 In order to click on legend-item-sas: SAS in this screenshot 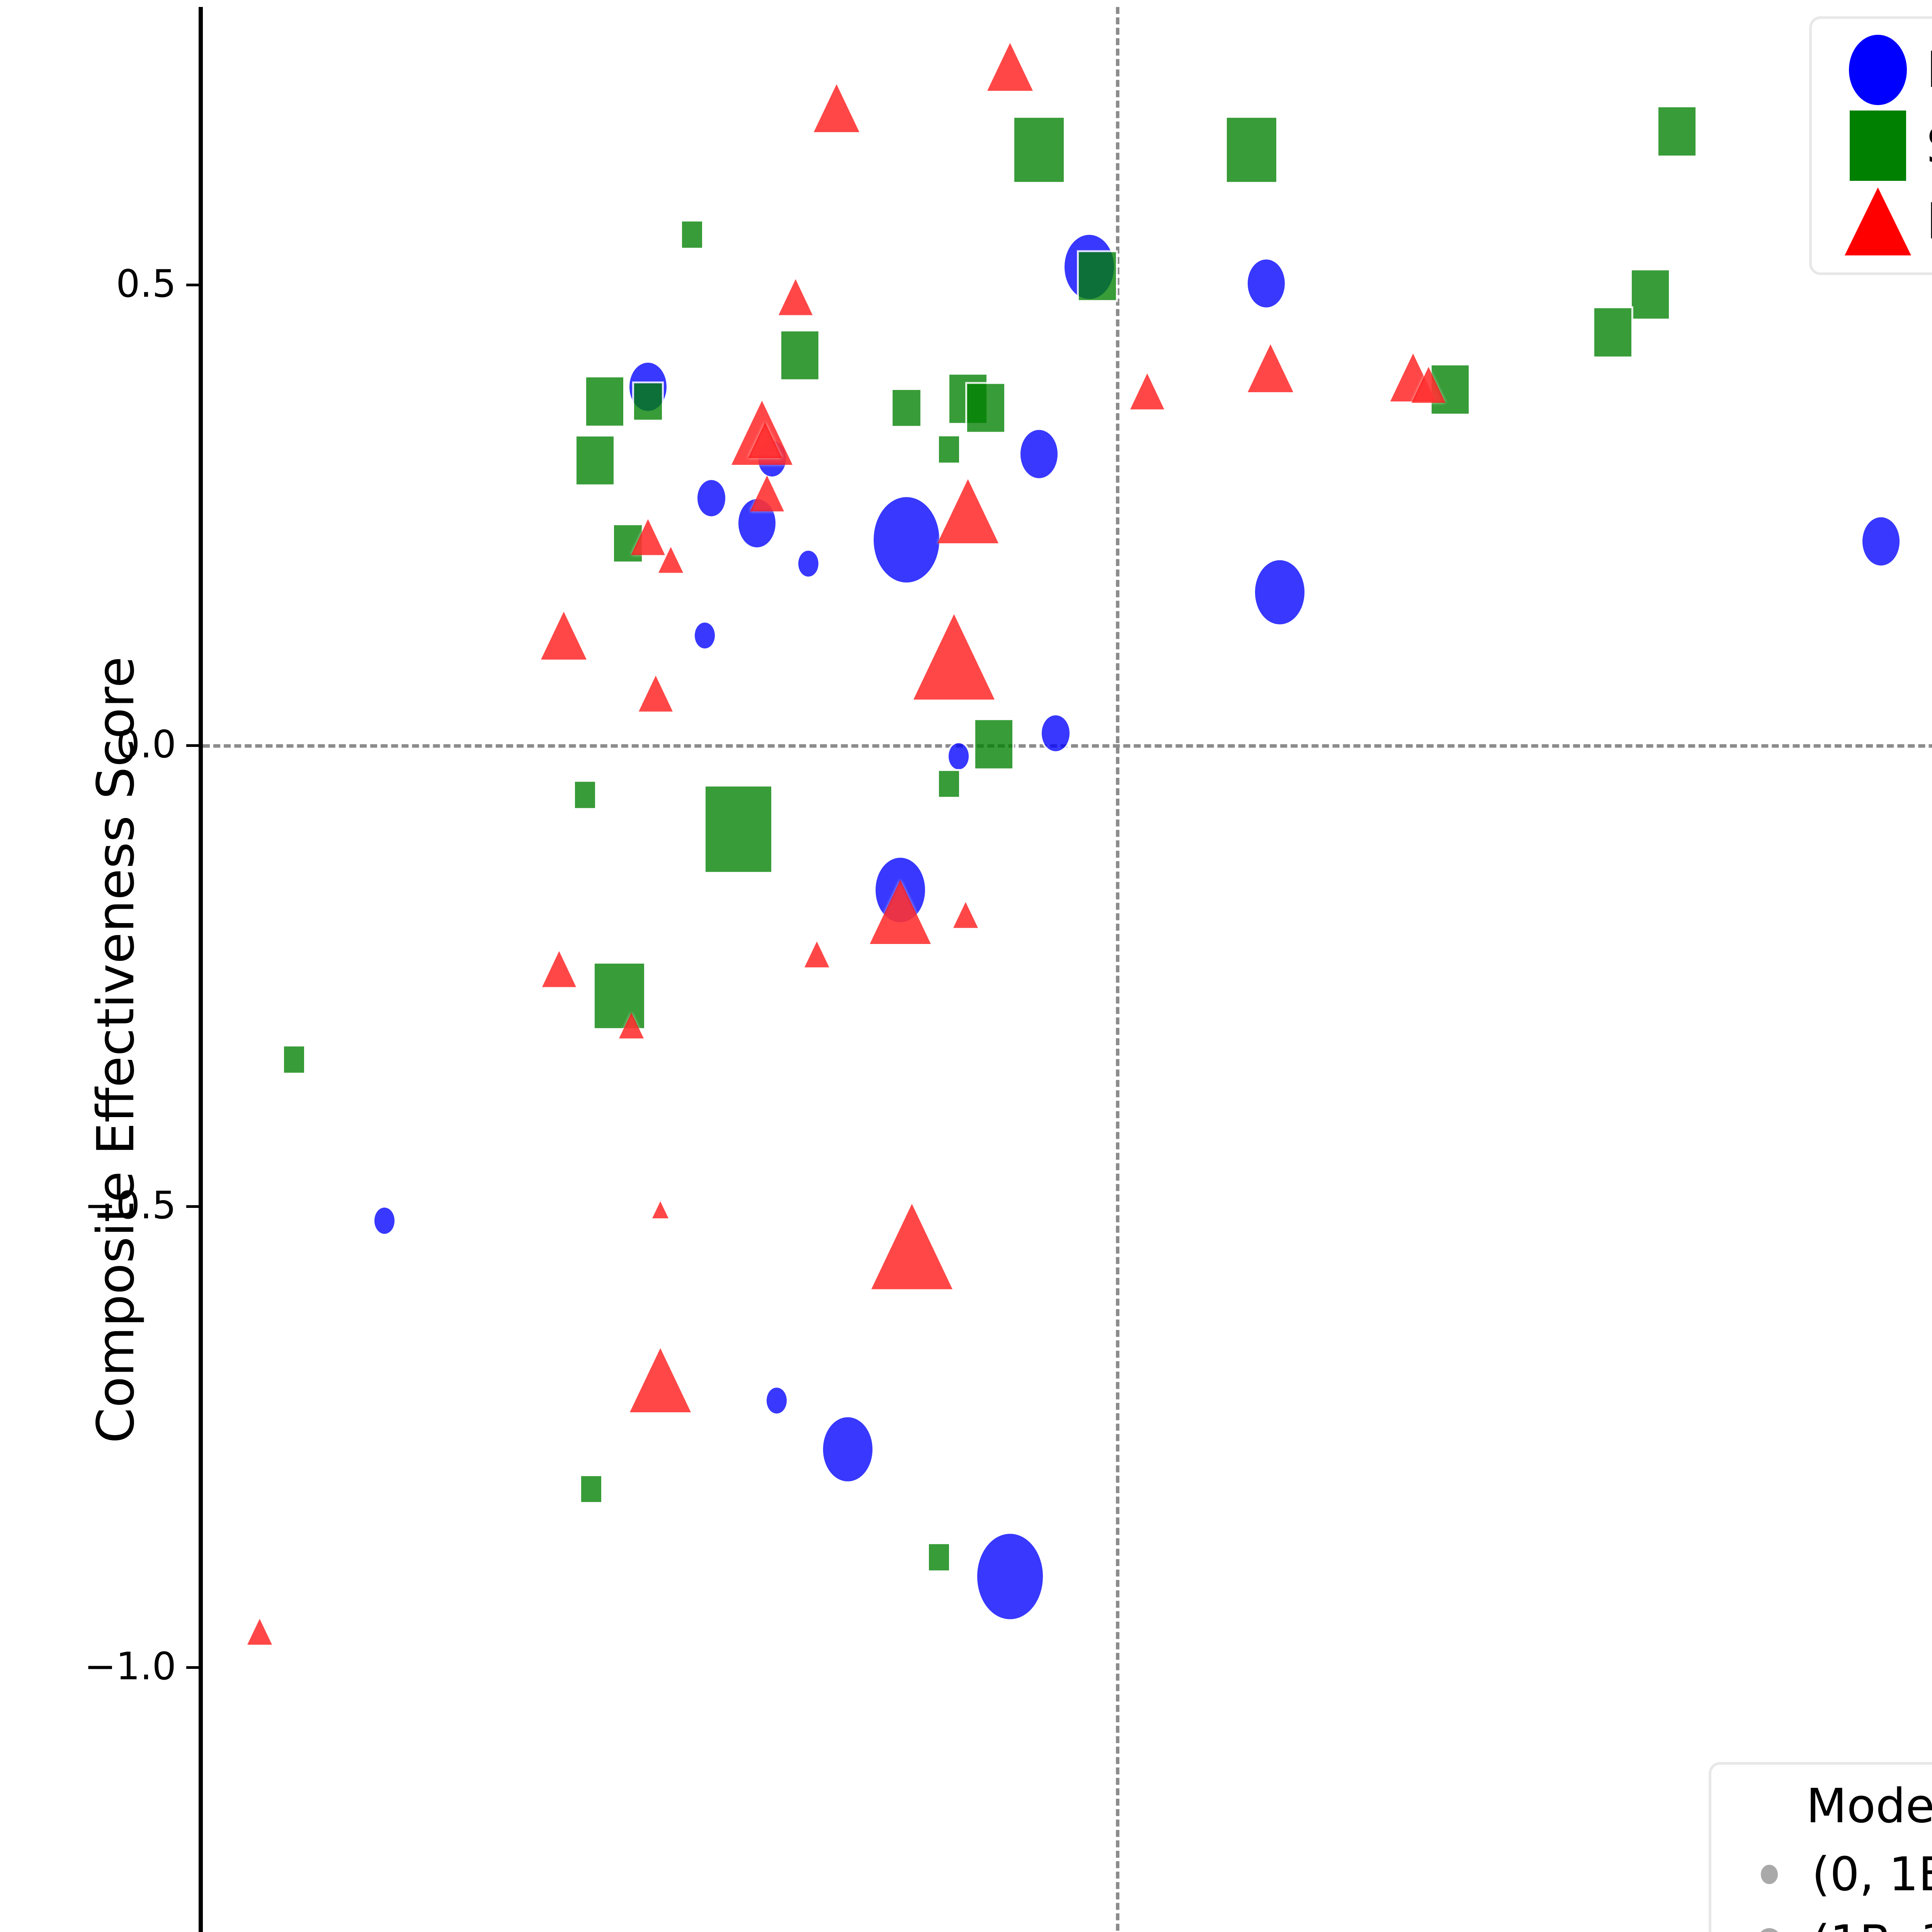, I will do `click(1881, 146)`.